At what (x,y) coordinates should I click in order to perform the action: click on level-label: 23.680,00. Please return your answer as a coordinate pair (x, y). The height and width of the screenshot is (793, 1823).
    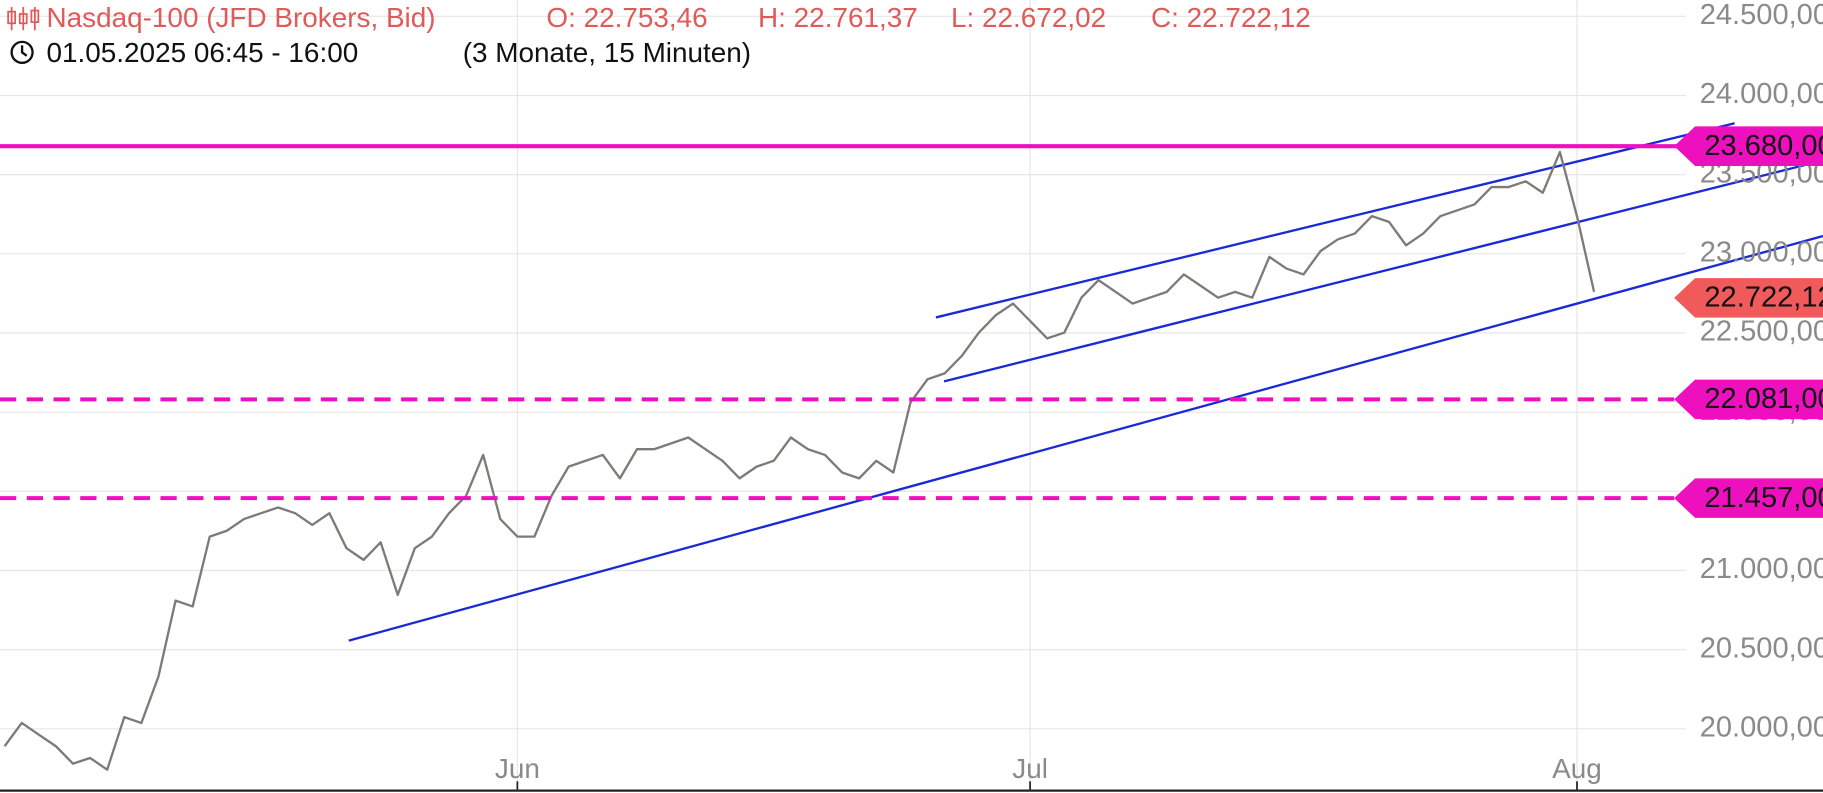
    Looking at the image, I should click on (1763, 146).